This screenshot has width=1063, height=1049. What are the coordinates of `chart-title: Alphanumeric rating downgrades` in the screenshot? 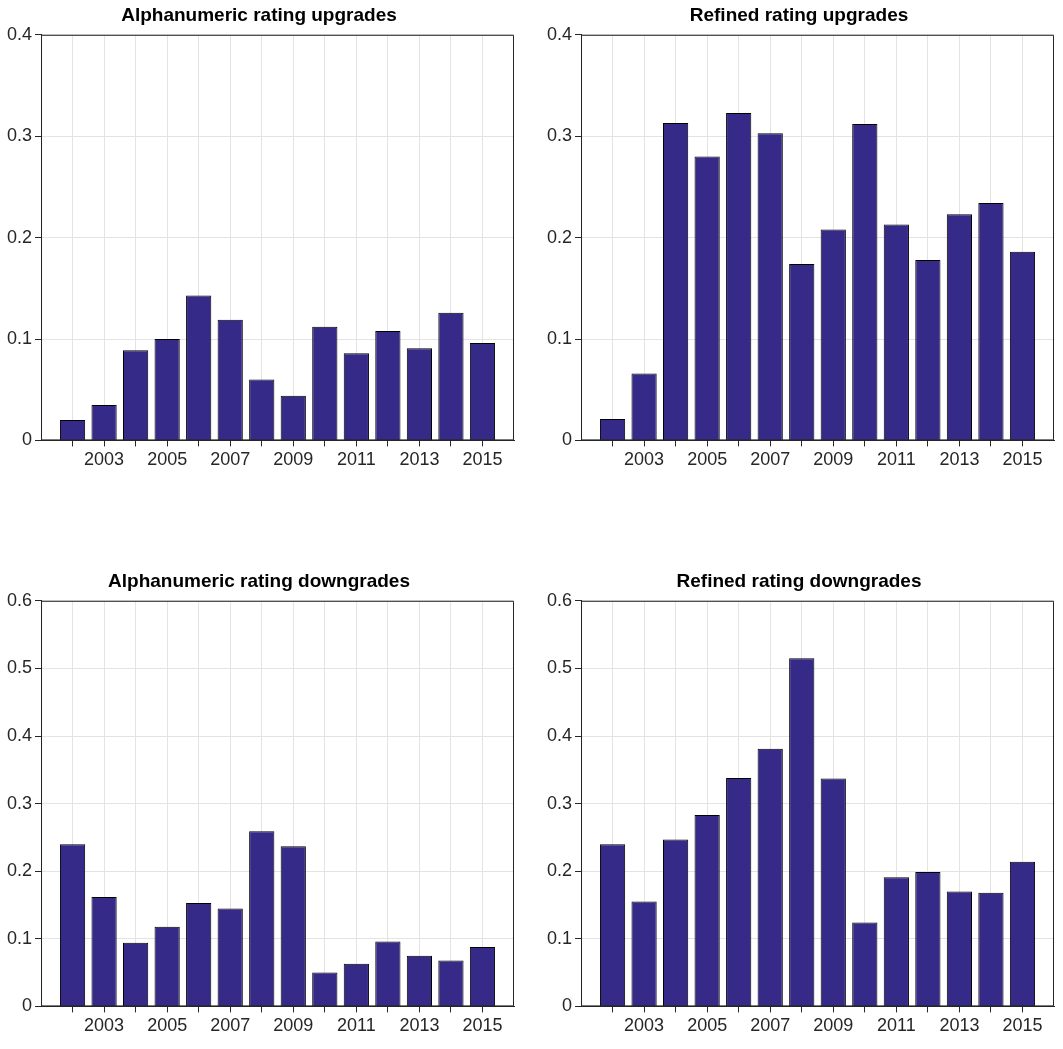 It's located at (259, 580).